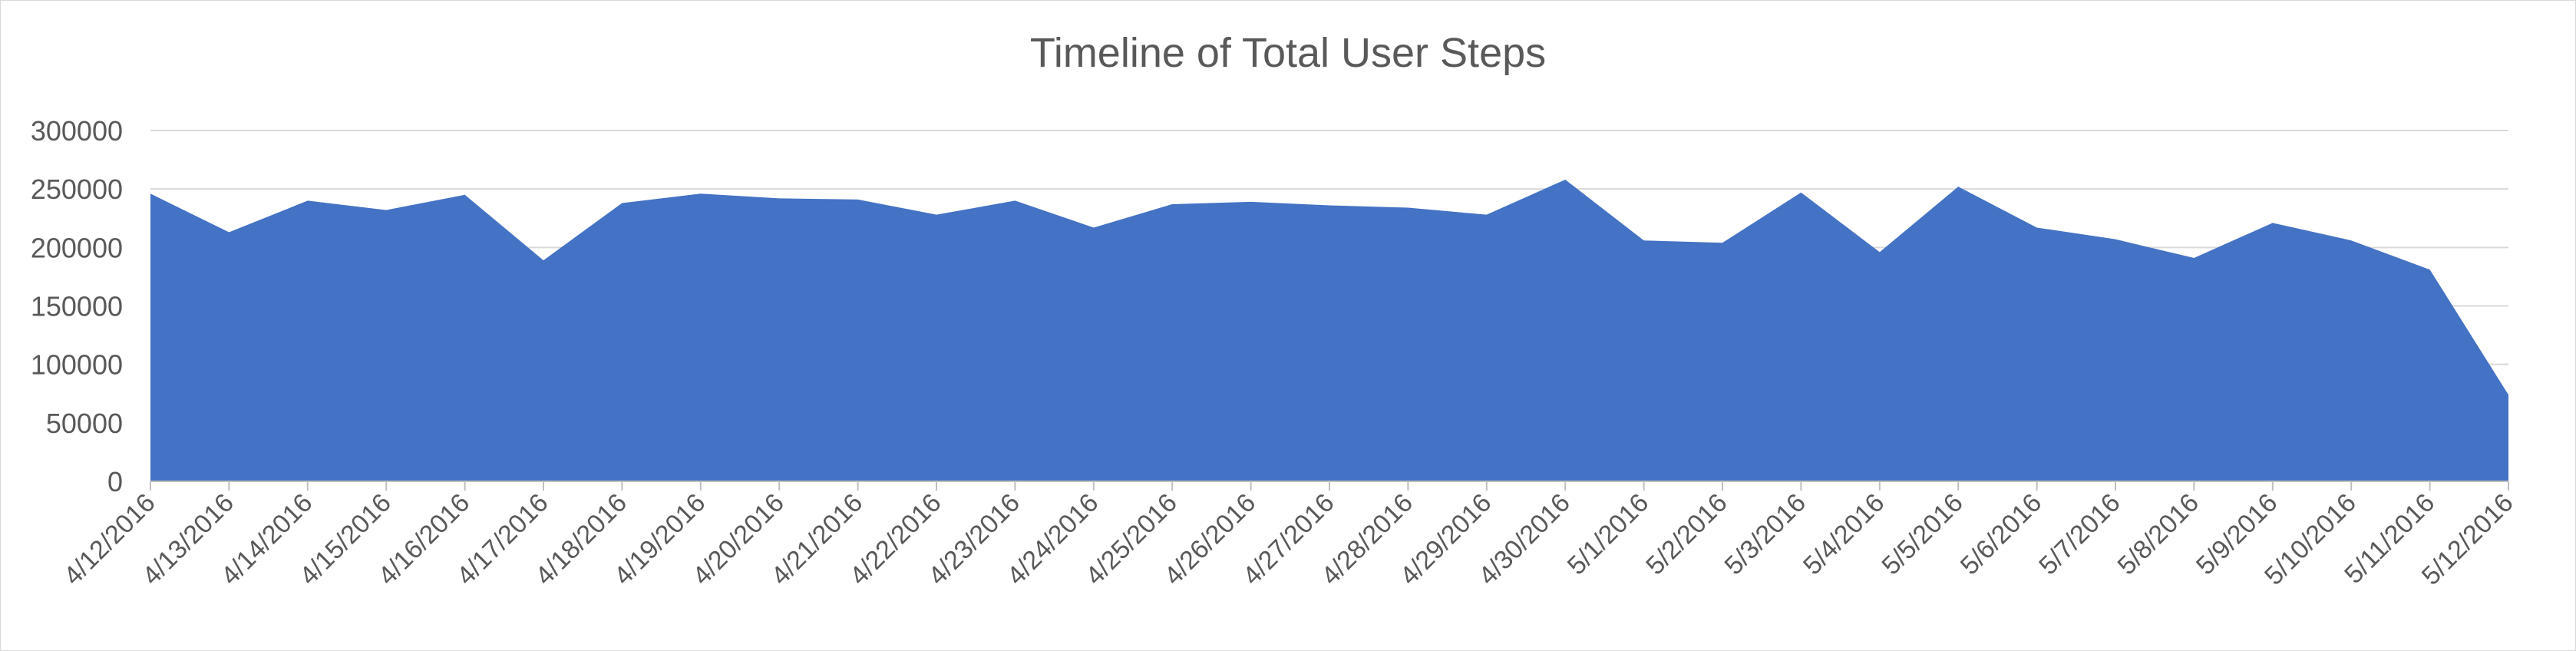 Image resolution: width=2576 pixels, height=651 pixels. Describe the element at coordinates (1922, 534) in the screenshot. I see `x-tick-label-5/5/2016: 5/5/2016` at that location.